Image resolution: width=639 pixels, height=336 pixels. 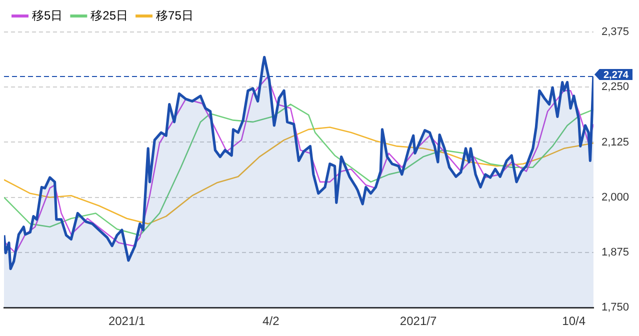 What do you see at coordinates (109, 15) in the screenshot?
I see `legend-label: 移25日` at bounding box center [109, 15].